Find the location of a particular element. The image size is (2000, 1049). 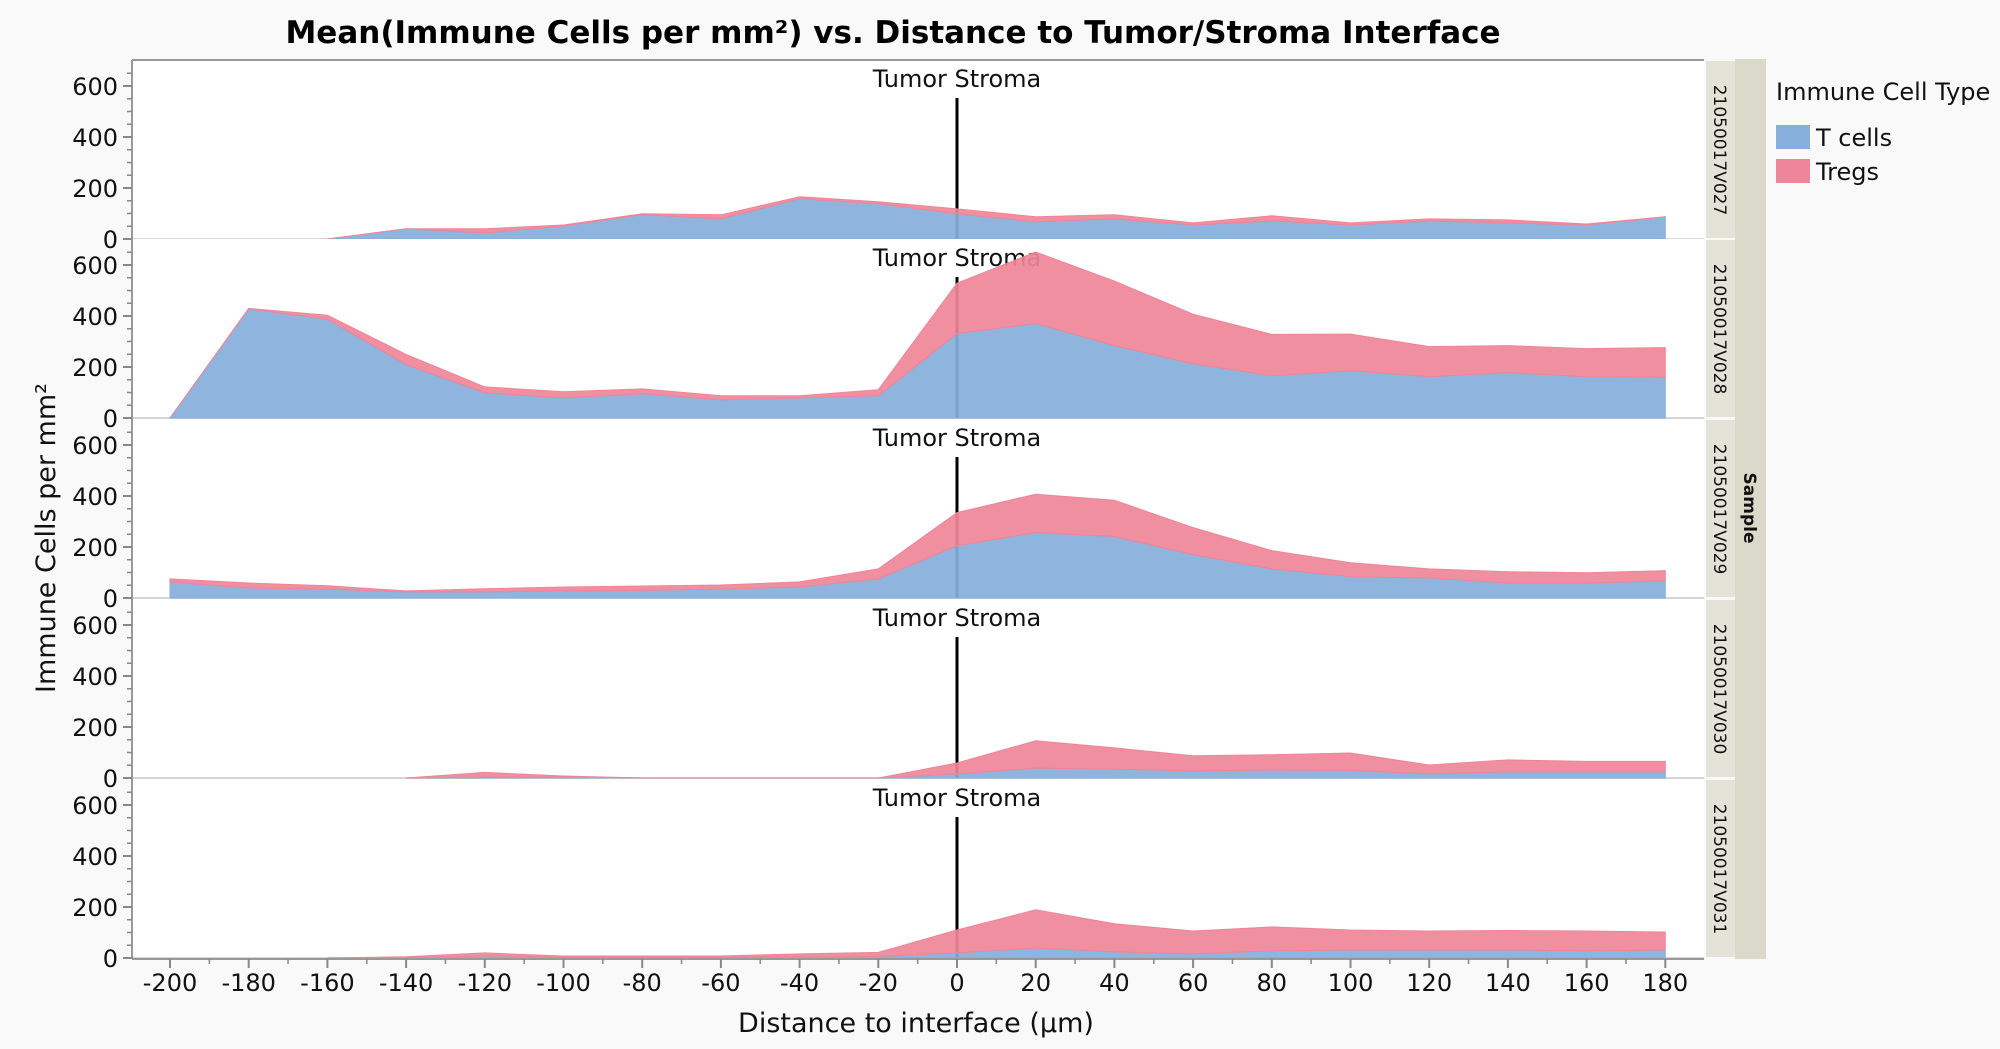

facet-strip-label: 21050017V029 is located at coordinates (1719, 509).